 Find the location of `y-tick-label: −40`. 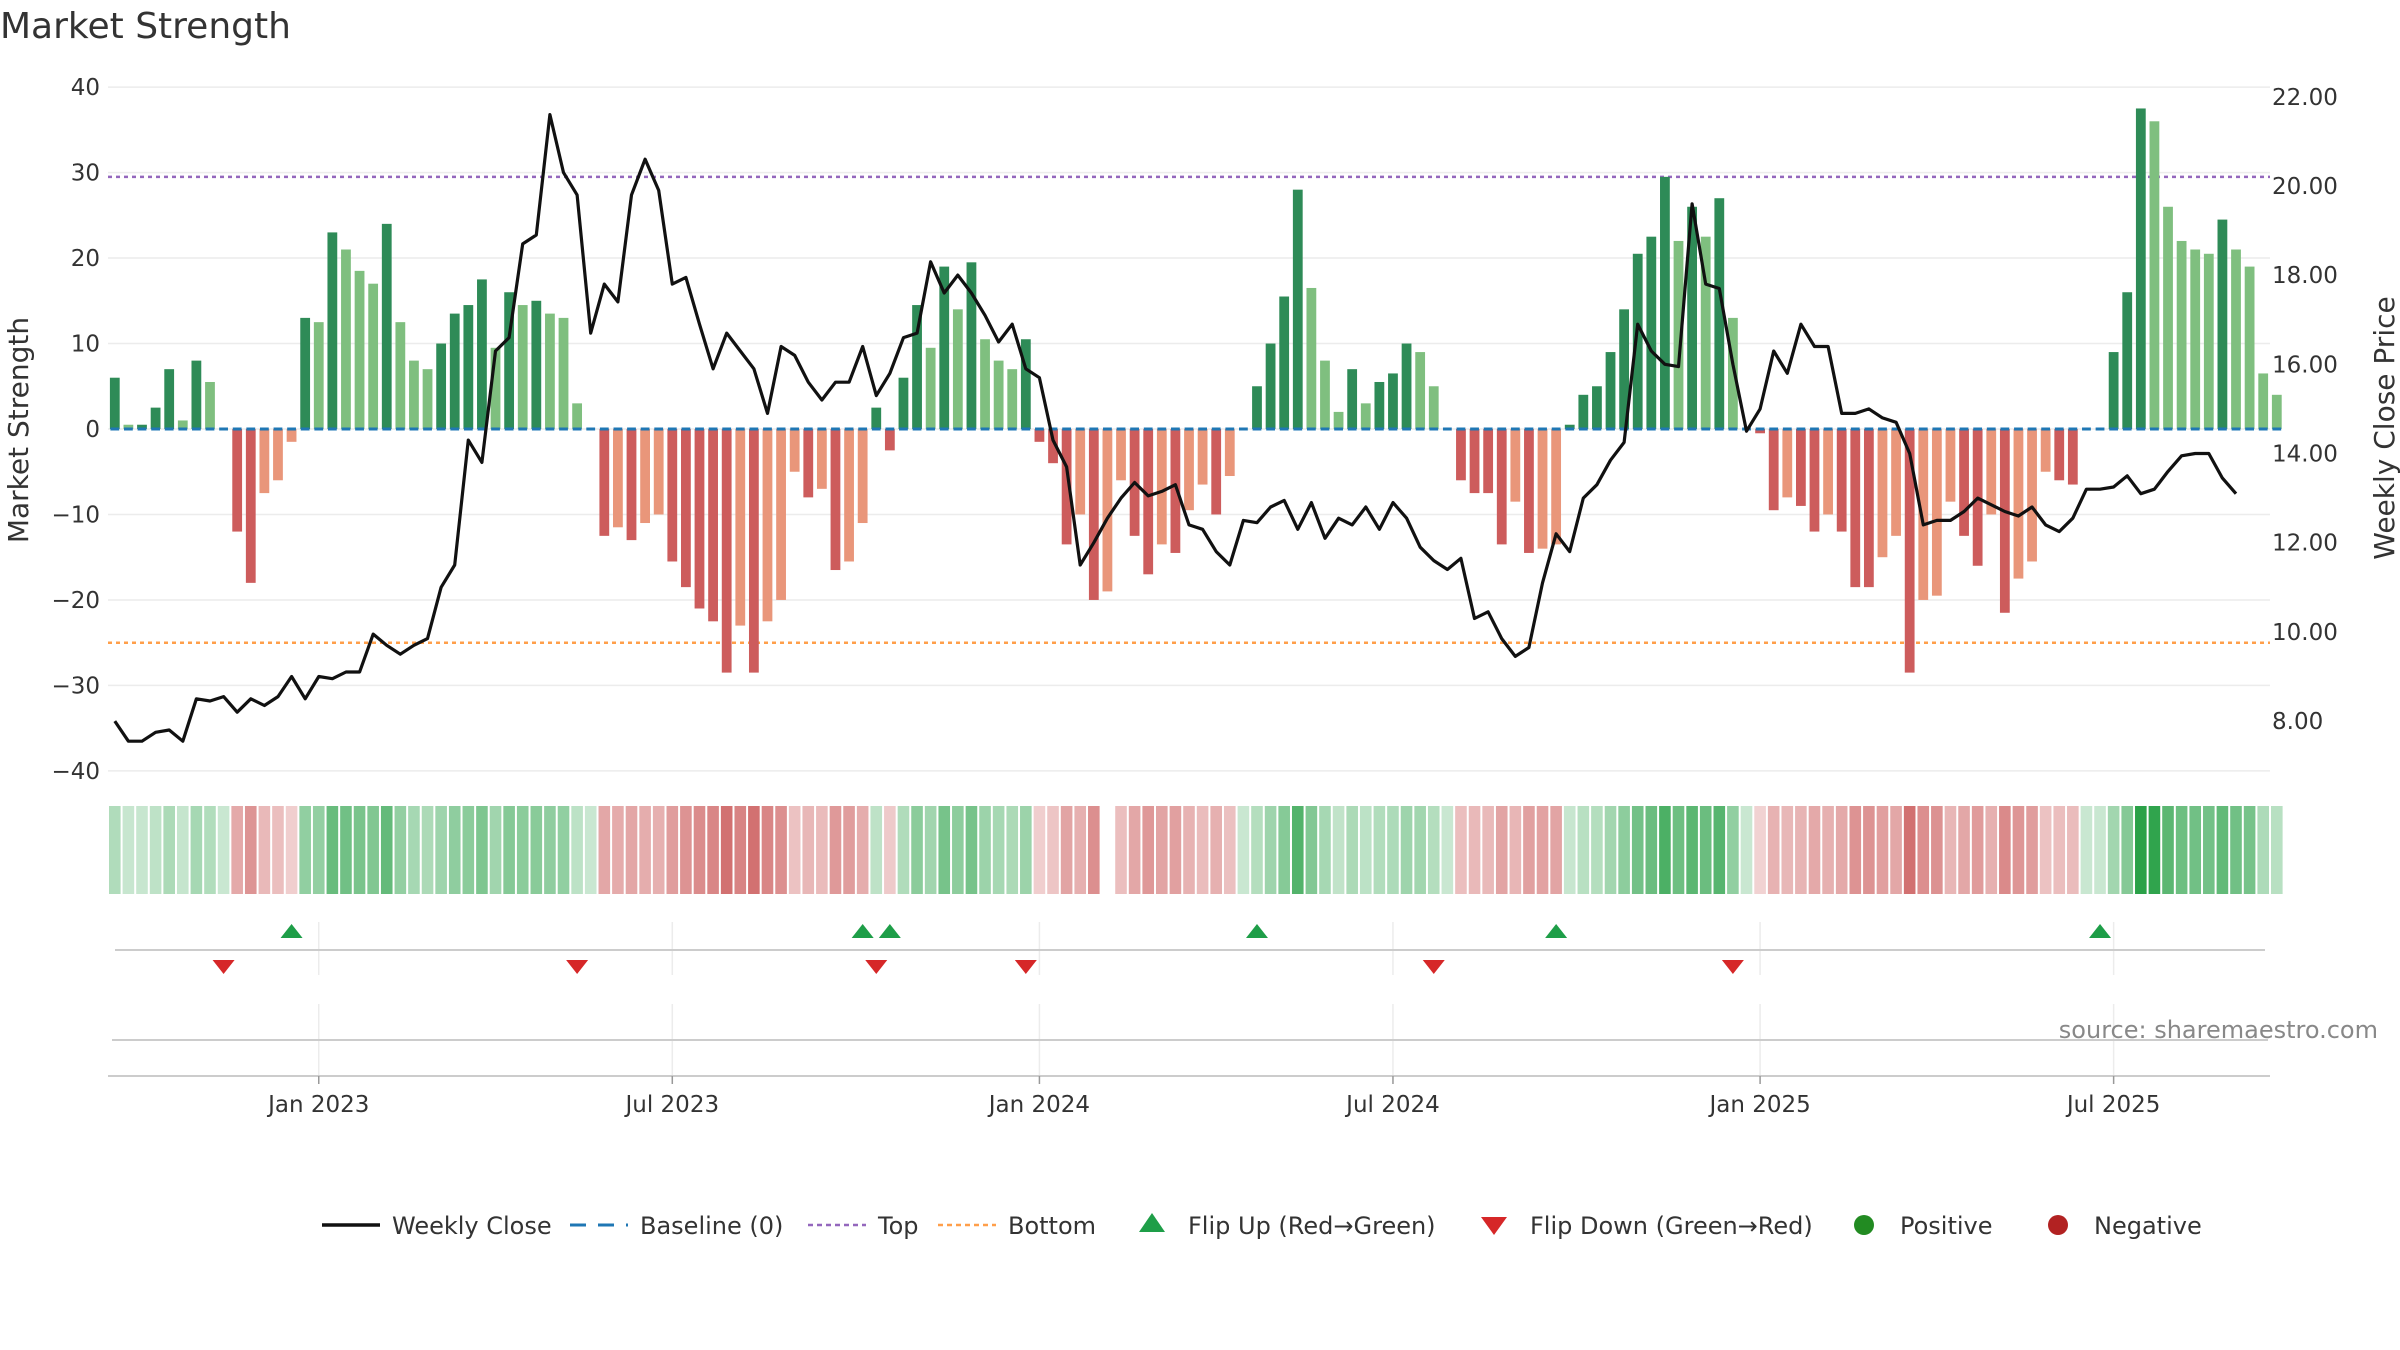

y-tick-label: −40 is located at coordinates (75, 772).